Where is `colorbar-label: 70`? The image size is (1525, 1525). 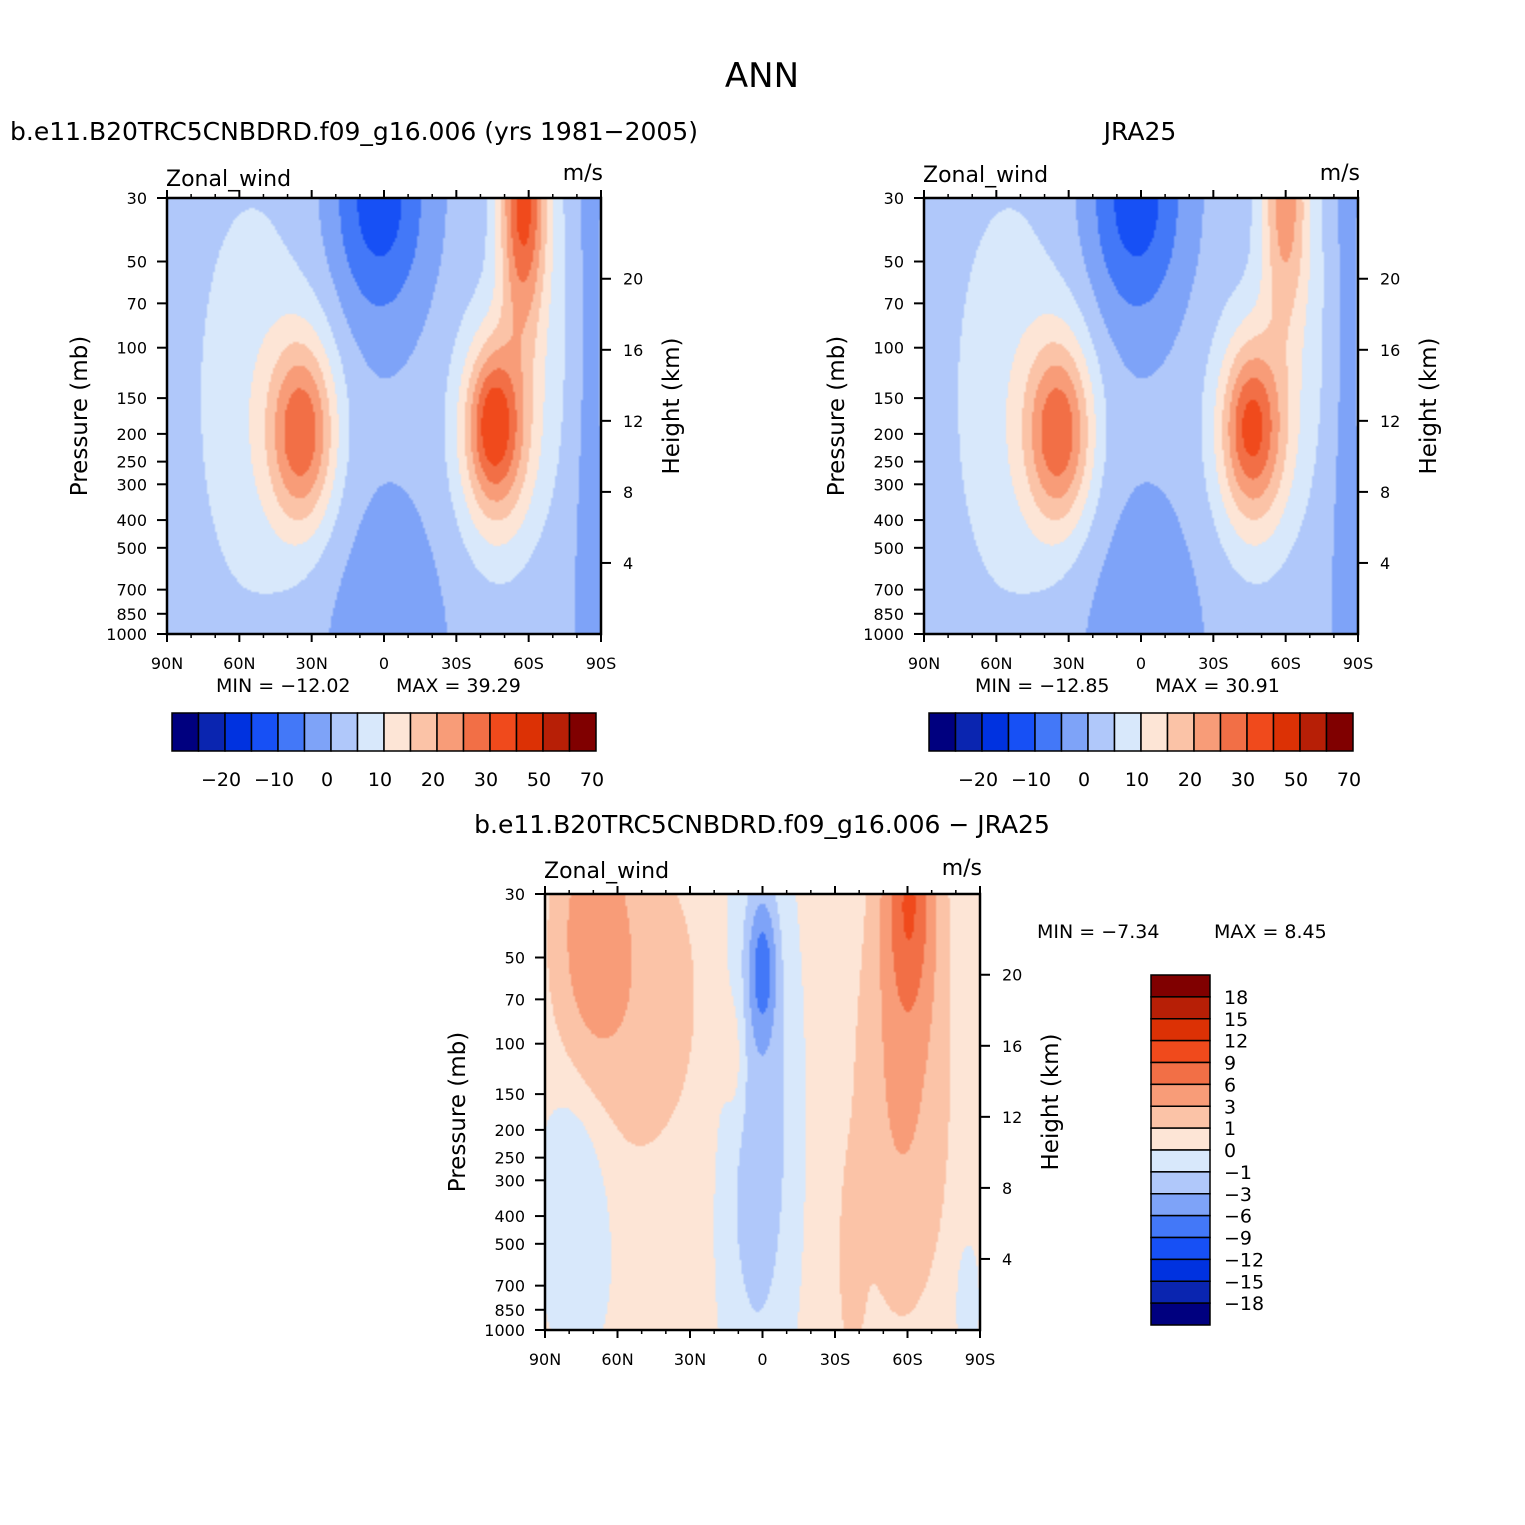 colorbar-label: 70 is located at coordinates (1349, 780).